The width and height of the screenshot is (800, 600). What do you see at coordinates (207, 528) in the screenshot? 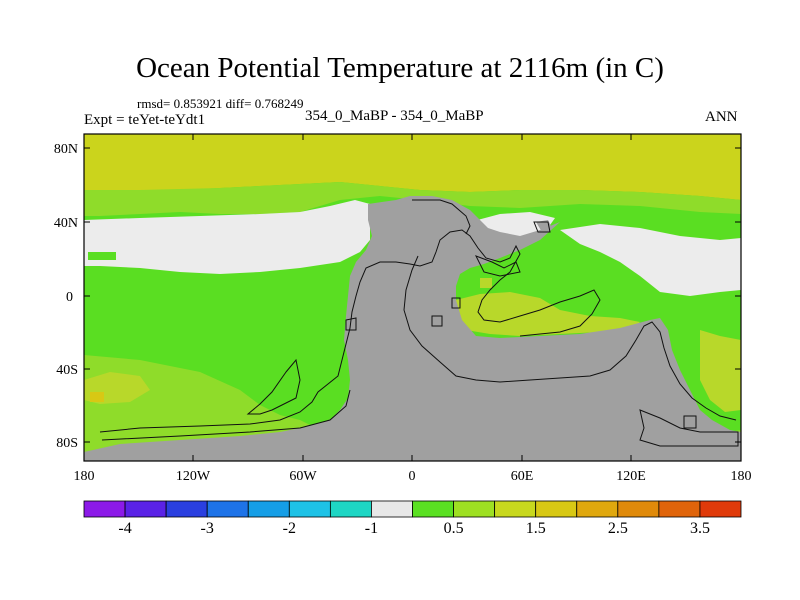
I see `colorbar-label: -3` at bounding box center [207, 528].